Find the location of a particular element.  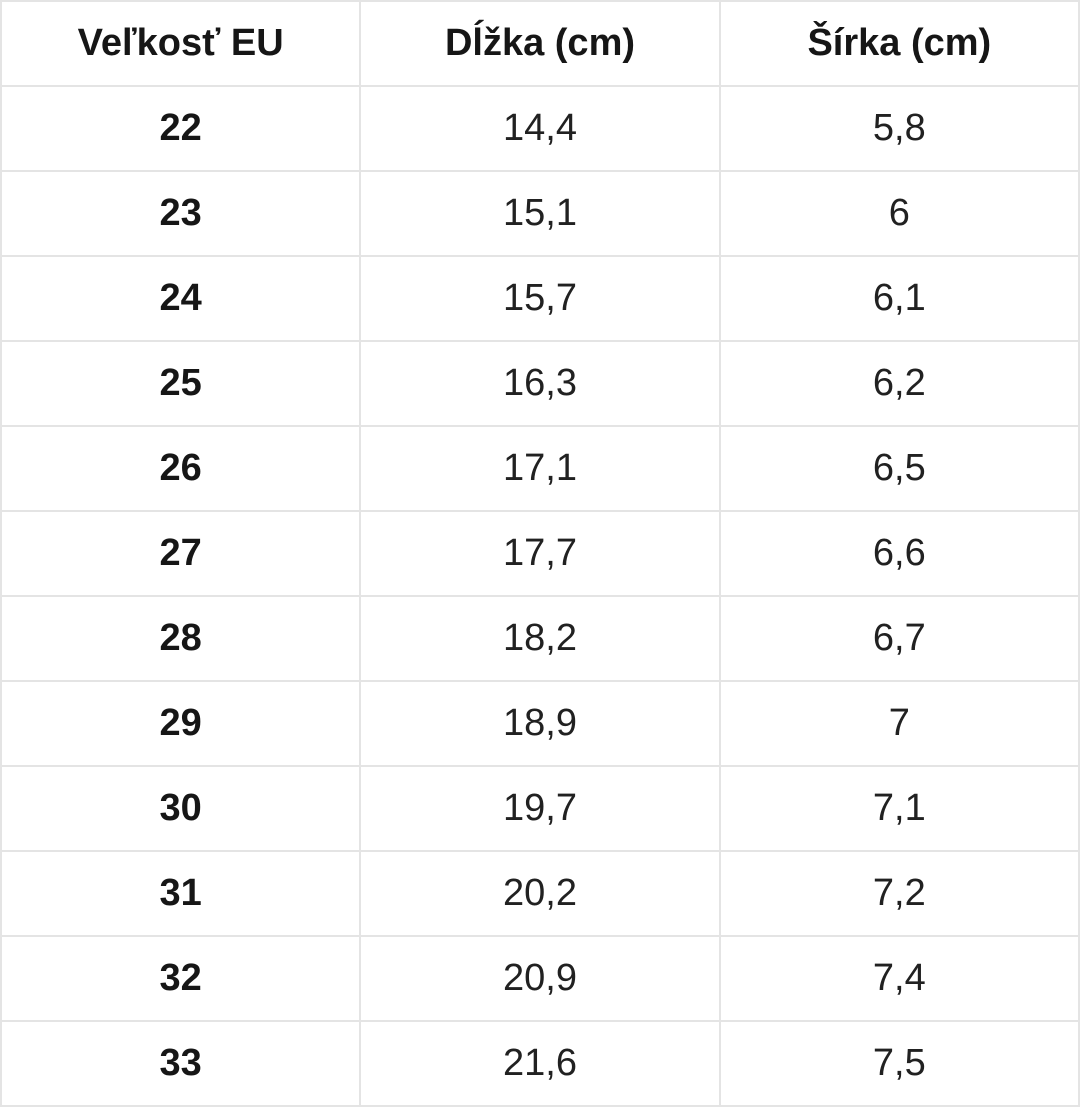

cell-length-cm: 14,4 is located at coordinates (540, 128).